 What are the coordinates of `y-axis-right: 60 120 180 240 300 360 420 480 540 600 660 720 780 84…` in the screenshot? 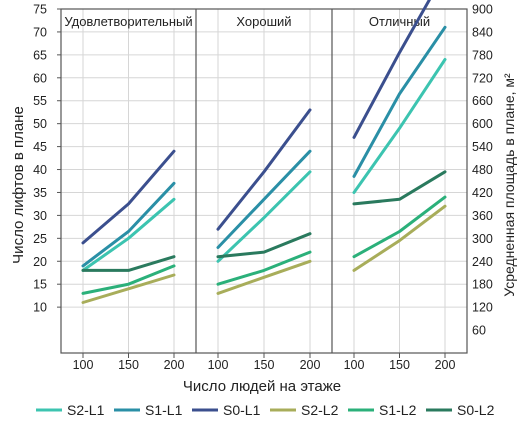 It's located at (482, 170).